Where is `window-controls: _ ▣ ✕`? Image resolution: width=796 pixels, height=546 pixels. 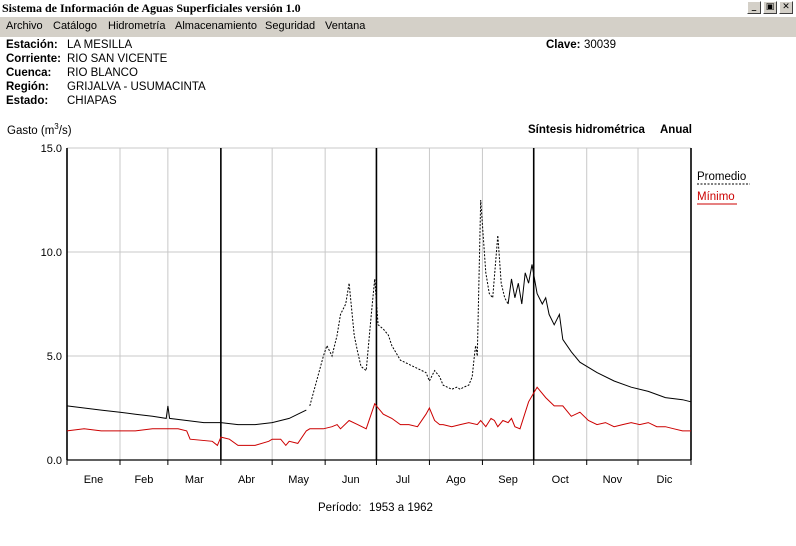 window-controls: _ ▣ ✕ is located at coordinates (770, 7).